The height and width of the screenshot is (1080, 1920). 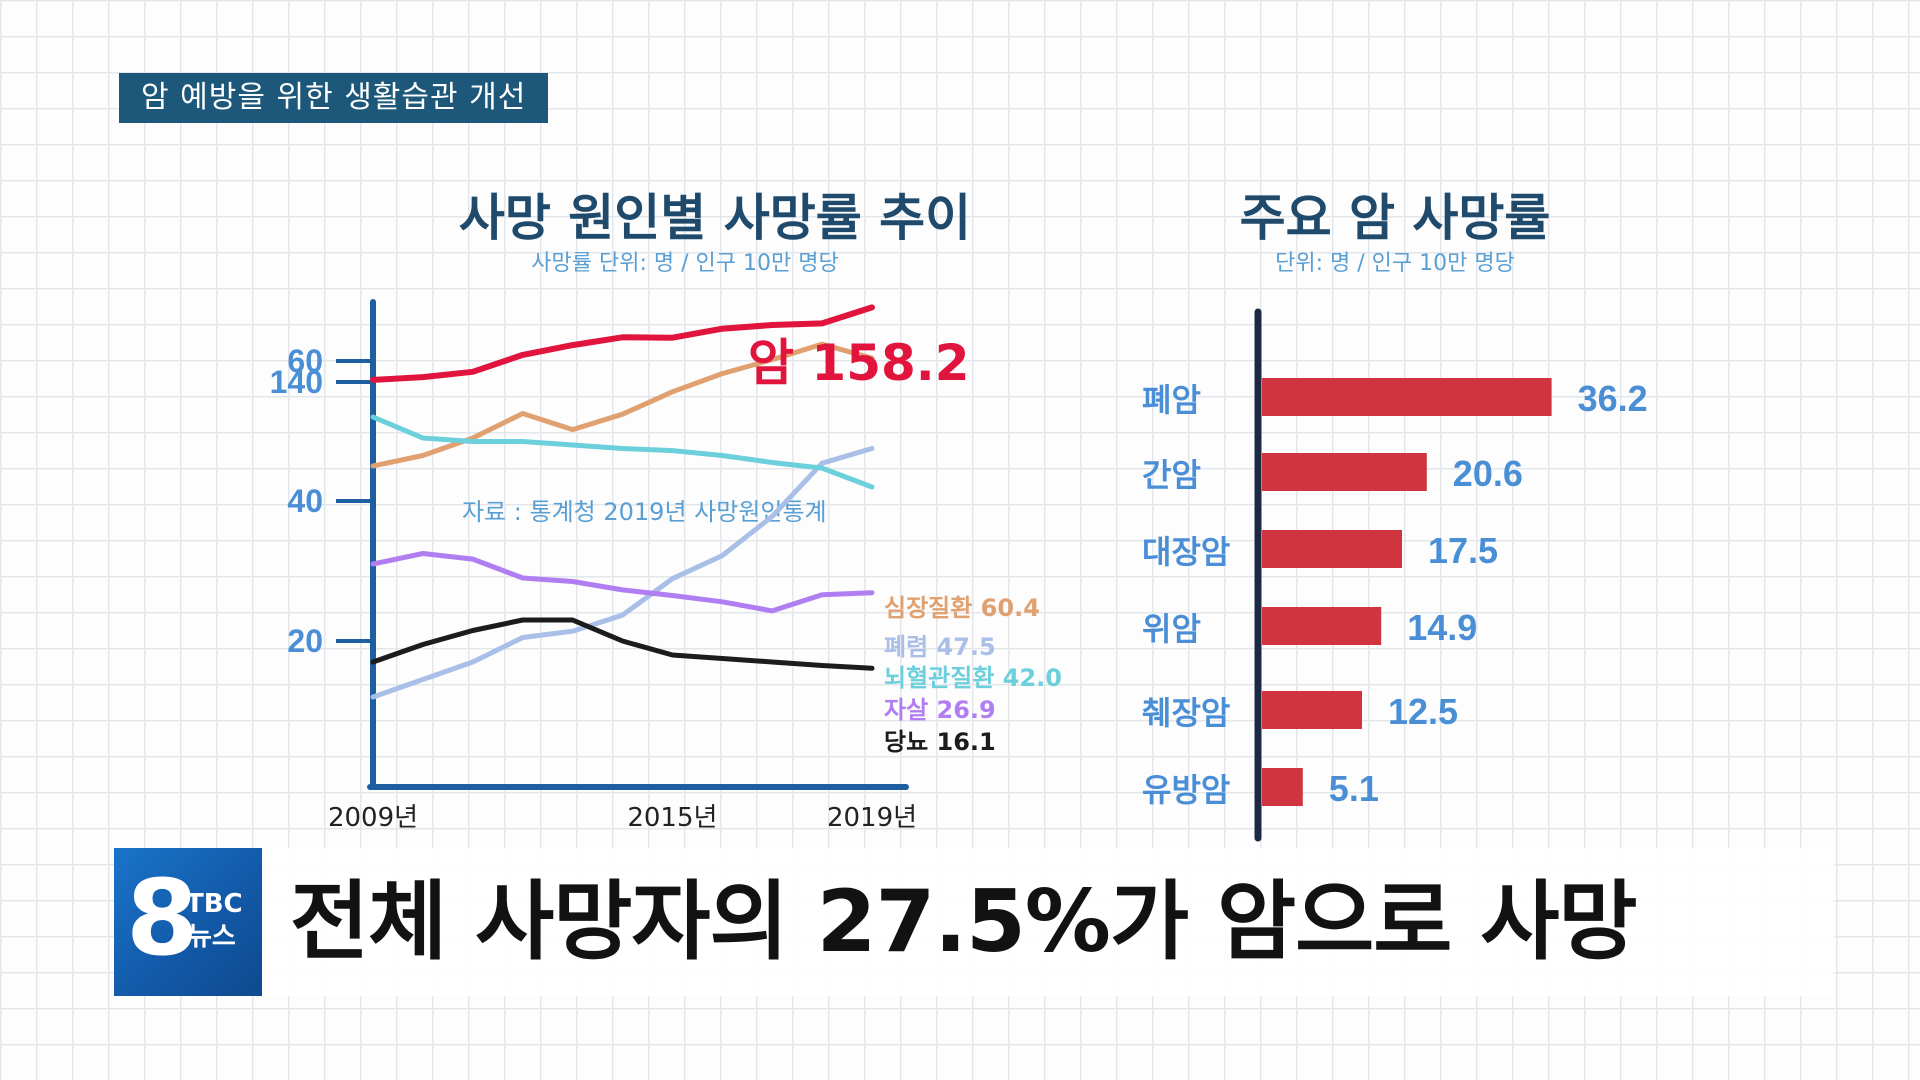 I want to click on bar-category-label: 대장암, so click(x=1186, y=552).